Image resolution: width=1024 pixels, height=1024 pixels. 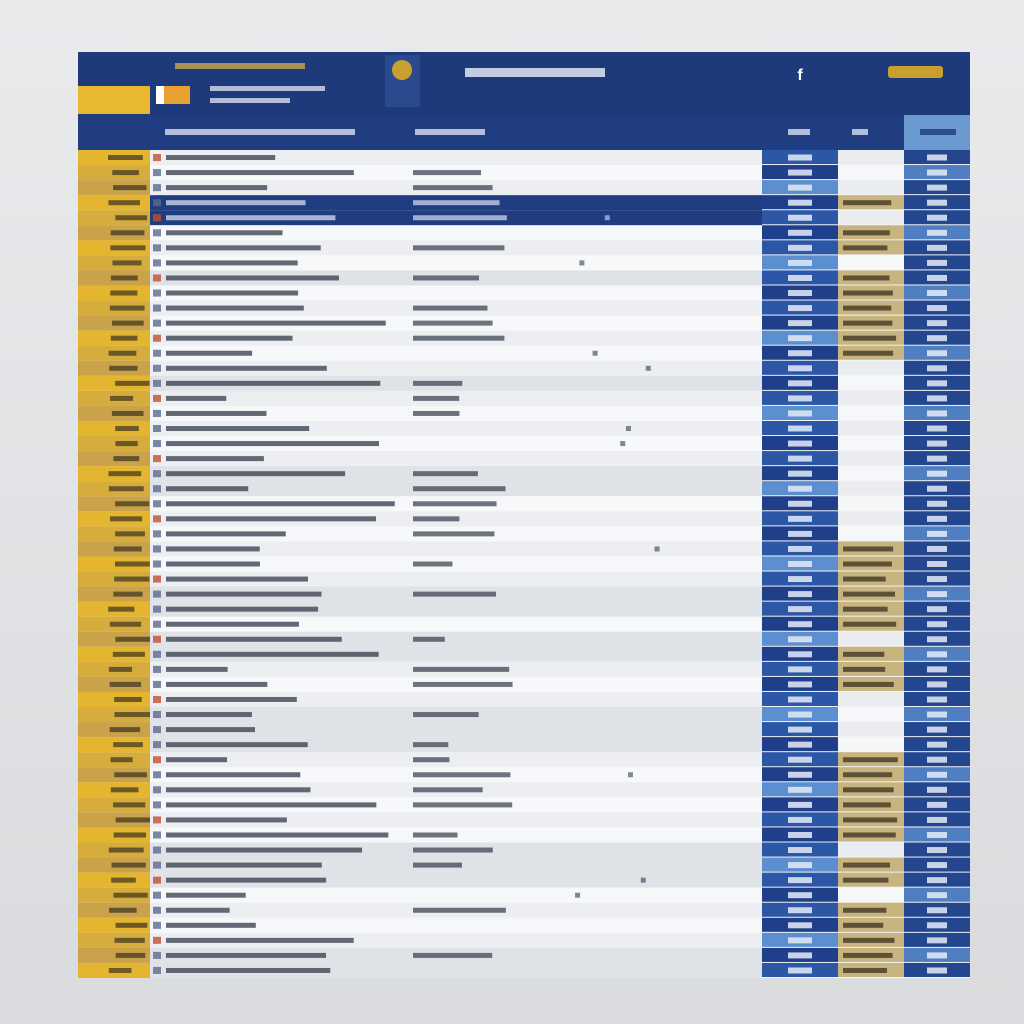 I want to click on column-header-text, so click(x=938, y=132).